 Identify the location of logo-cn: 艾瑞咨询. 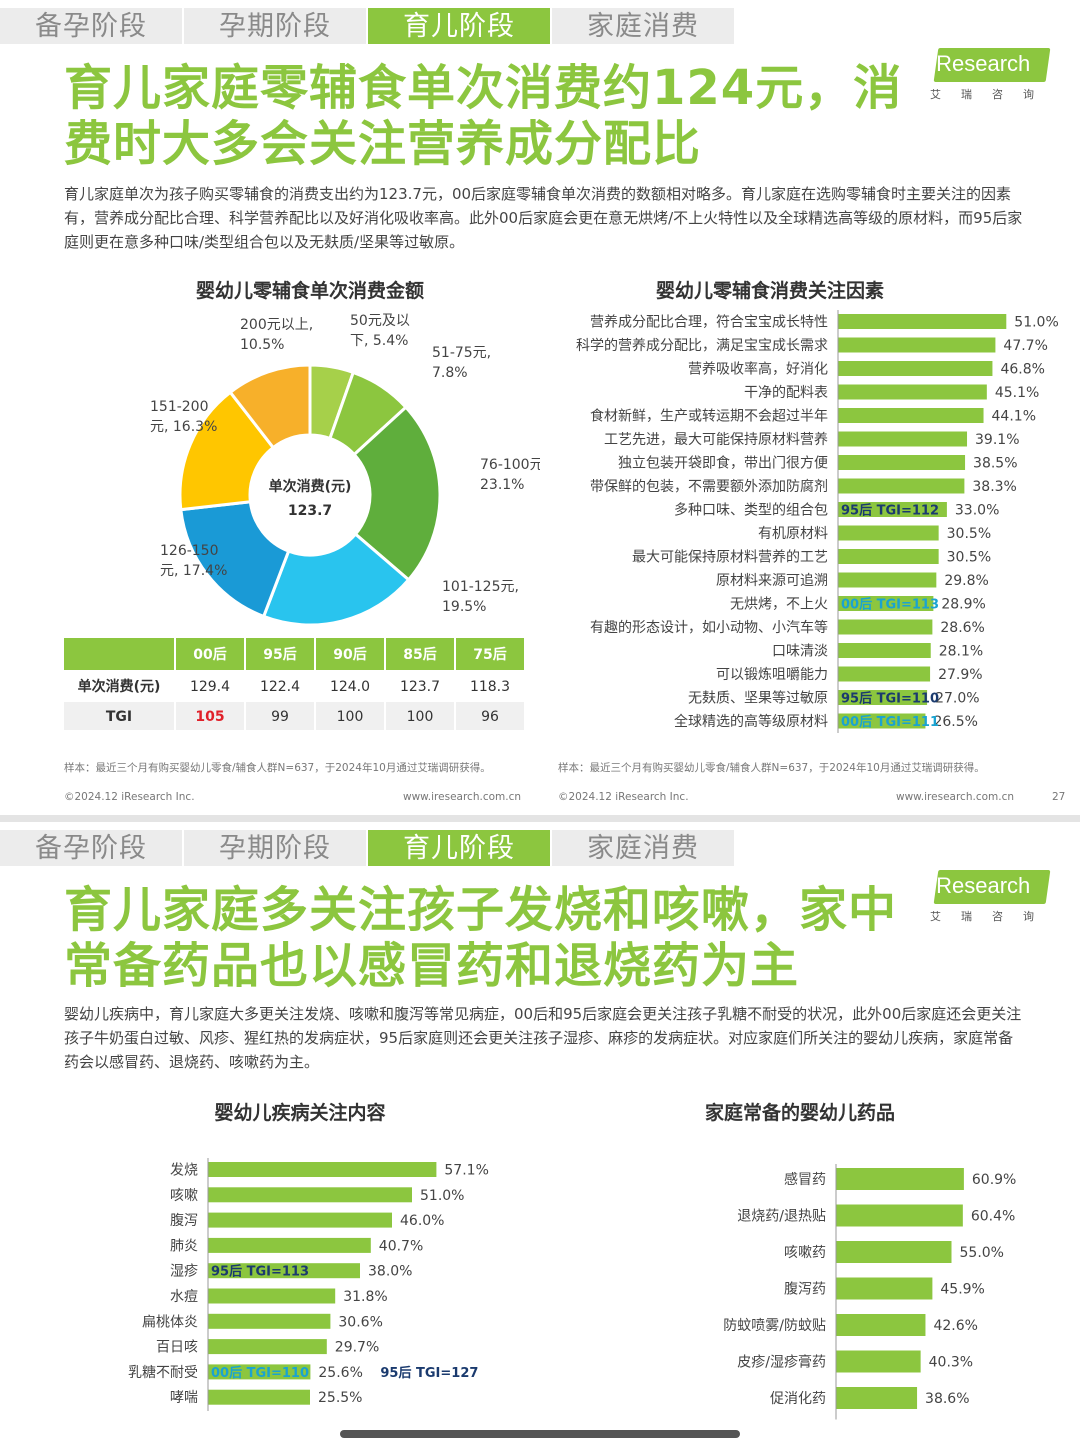
(992, 94).